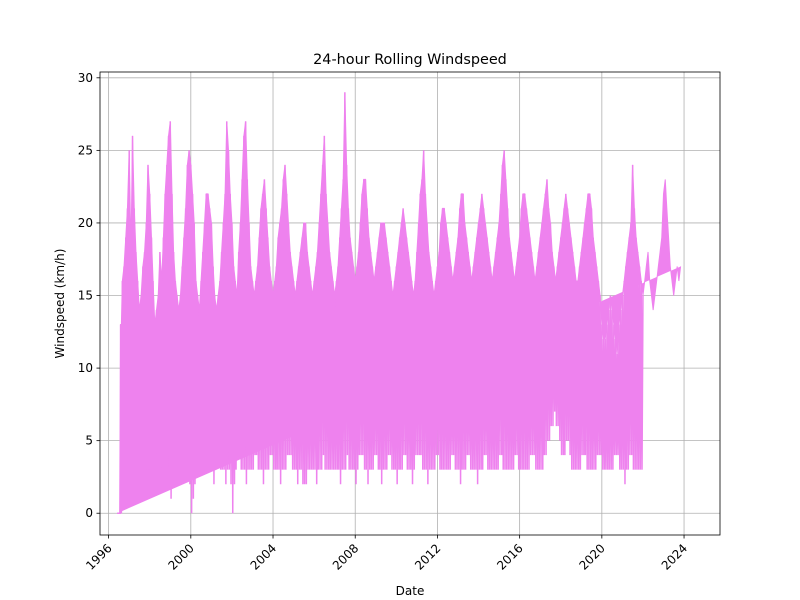  Describe the element at coordinates (386, 554) in the screenshot. I see `x-axis: 1996 2000 2004 2008 2012 2016 2020 2024` at that location.